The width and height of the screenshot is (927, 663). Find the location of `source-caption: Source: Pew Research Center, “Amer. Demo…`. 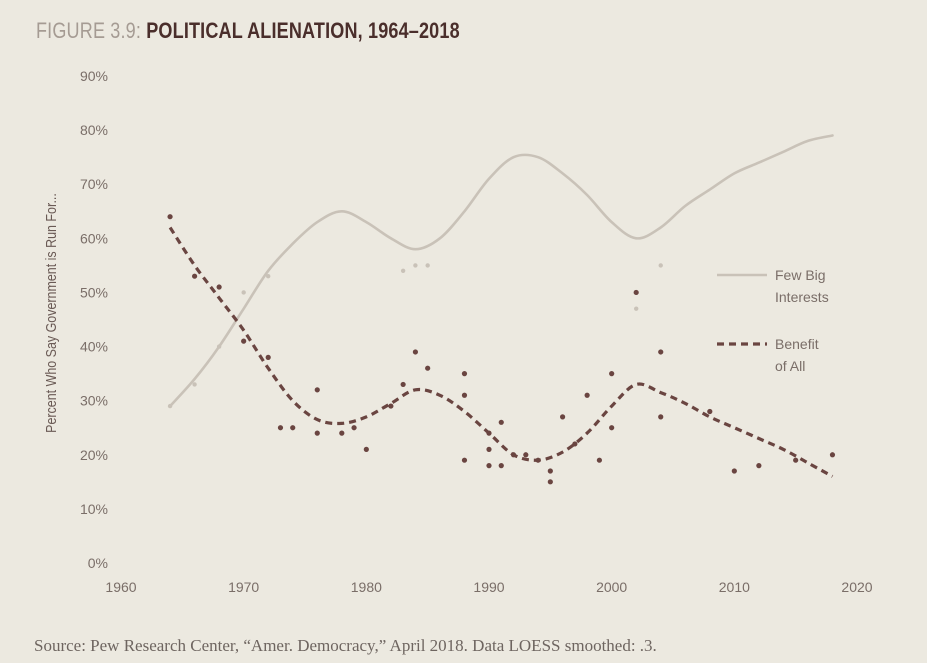

source-caption: Source: Pew Research Center, “Amer. Demo… is located at coordinates (345, 645).